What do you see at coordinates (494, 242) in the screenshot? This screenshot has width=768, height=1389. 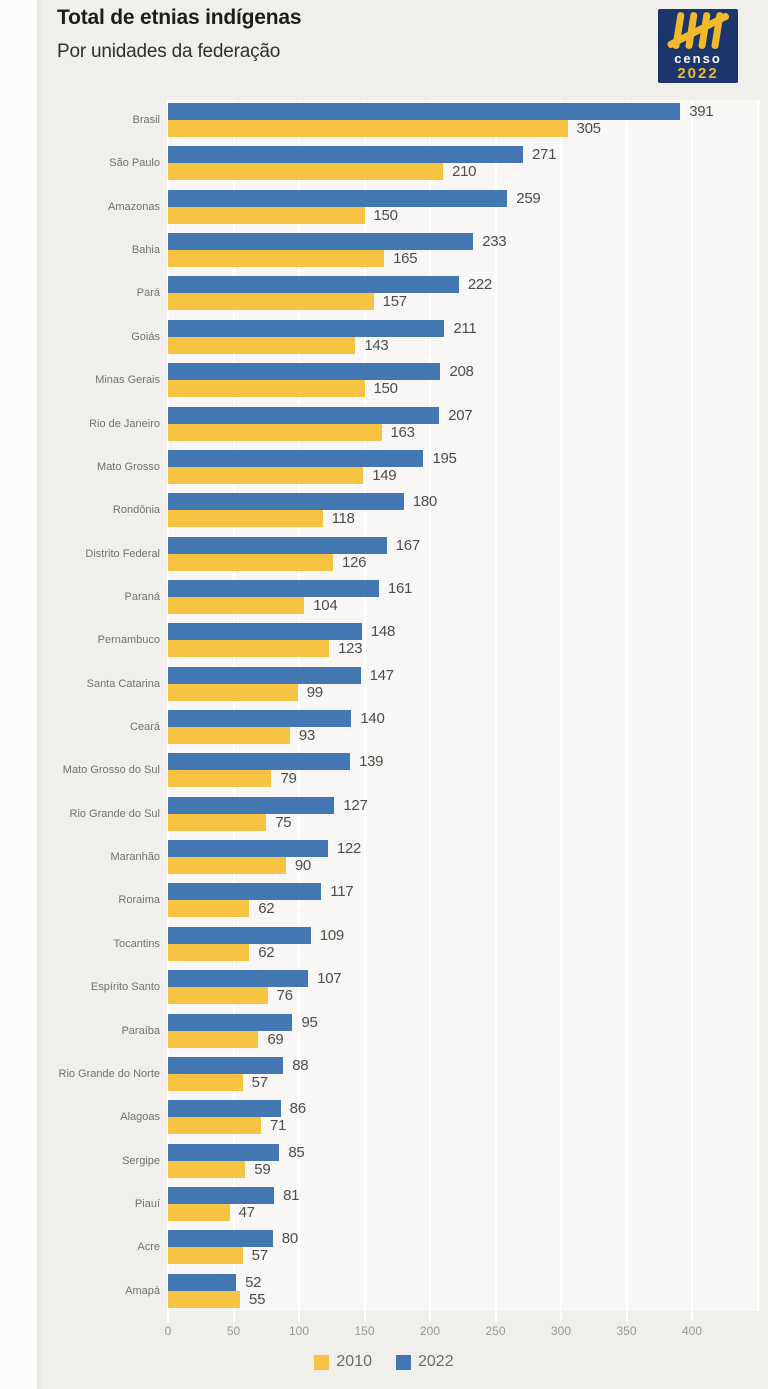 I see `value-label-2022: 233` at bounding box center [494, 242].